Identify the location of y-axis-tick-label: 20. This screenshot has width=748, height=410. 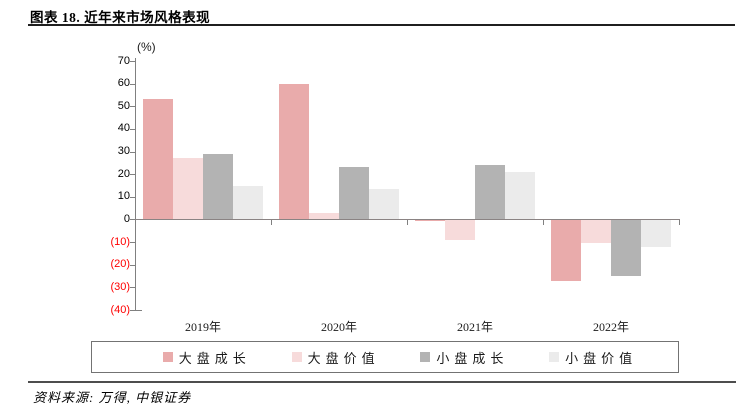
(123, 173).